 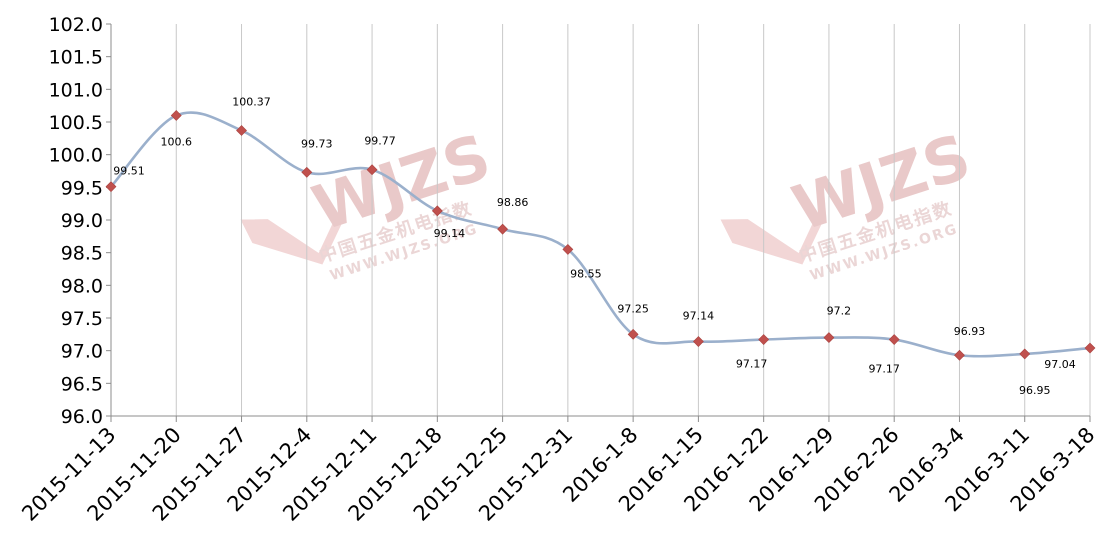 I want to click on data-label: 97.04, so click(x=1060, y=364).